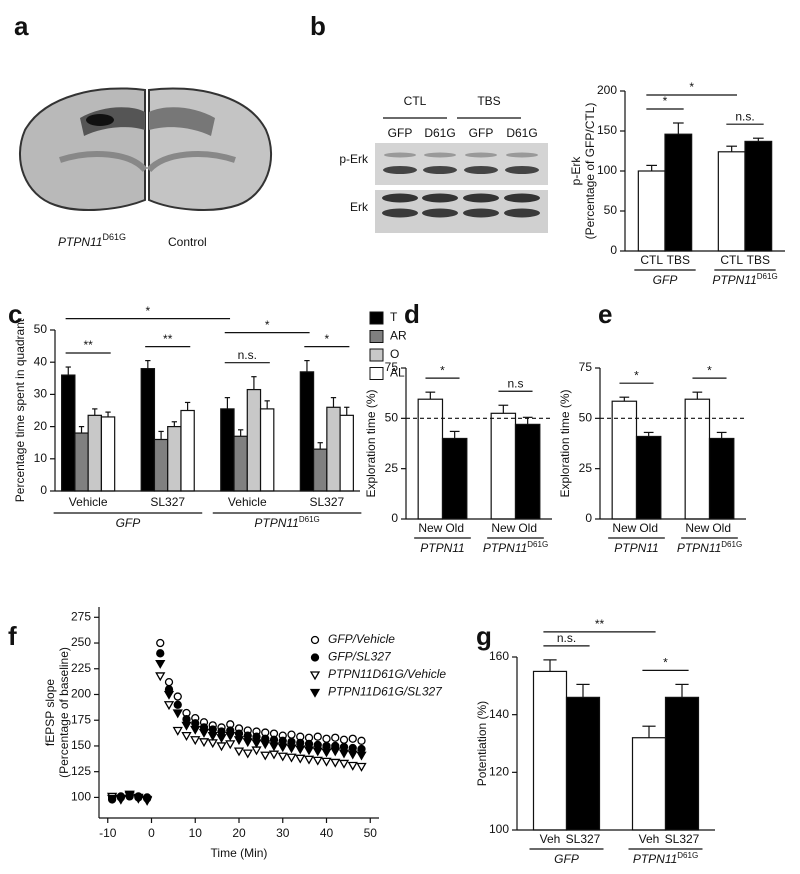  What do you see at coordinates (709, 548) in the screenshot?
I see `group-label: PTPN11D61G` at bounding box center [709, 548].